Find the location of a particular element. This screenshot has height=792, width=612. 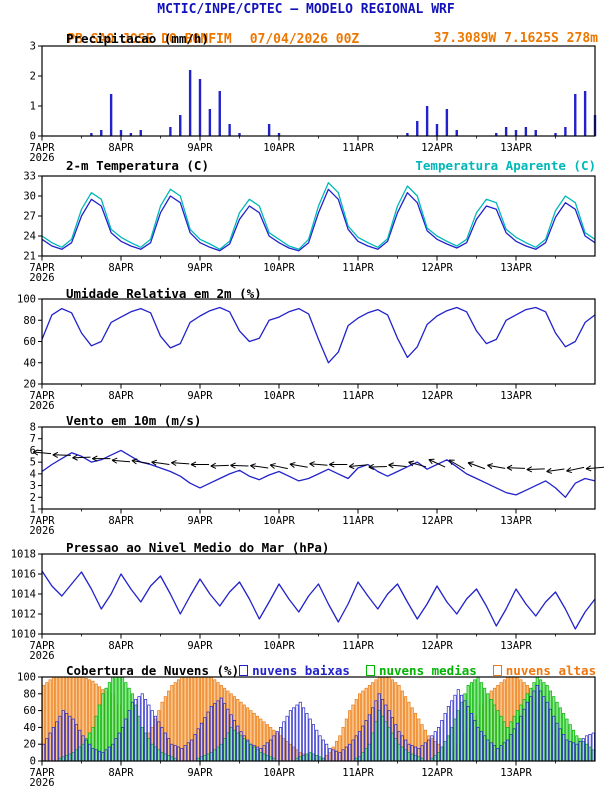

svg-text: 1016 is located at coordinates (23, 575).